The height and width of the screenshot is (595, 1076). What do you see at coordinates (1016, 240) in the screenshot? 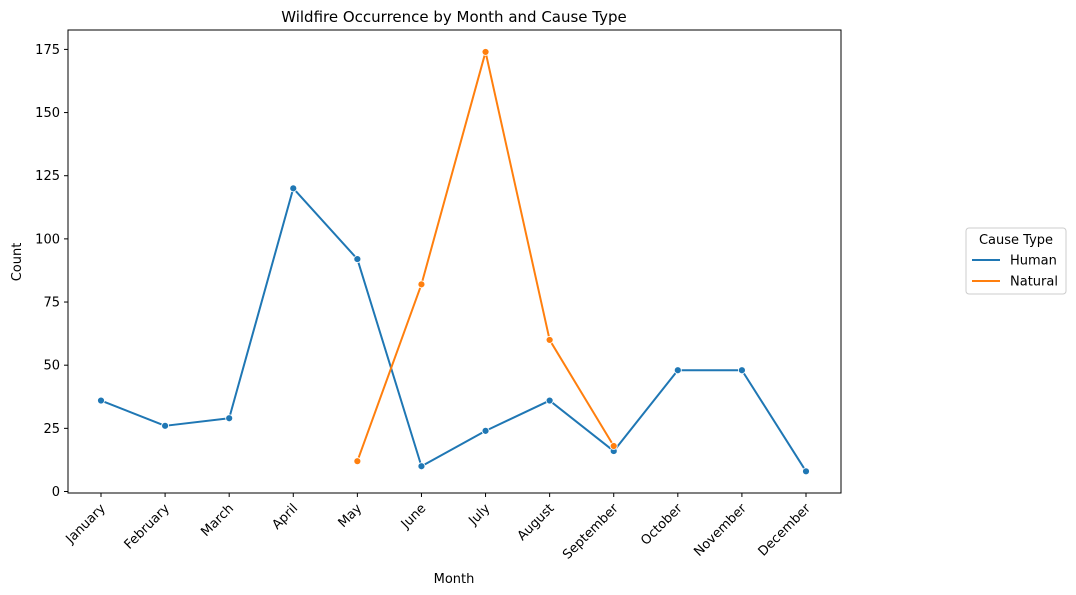
I see `legend-title: Cause Type` at bounding box center [1016, 240].